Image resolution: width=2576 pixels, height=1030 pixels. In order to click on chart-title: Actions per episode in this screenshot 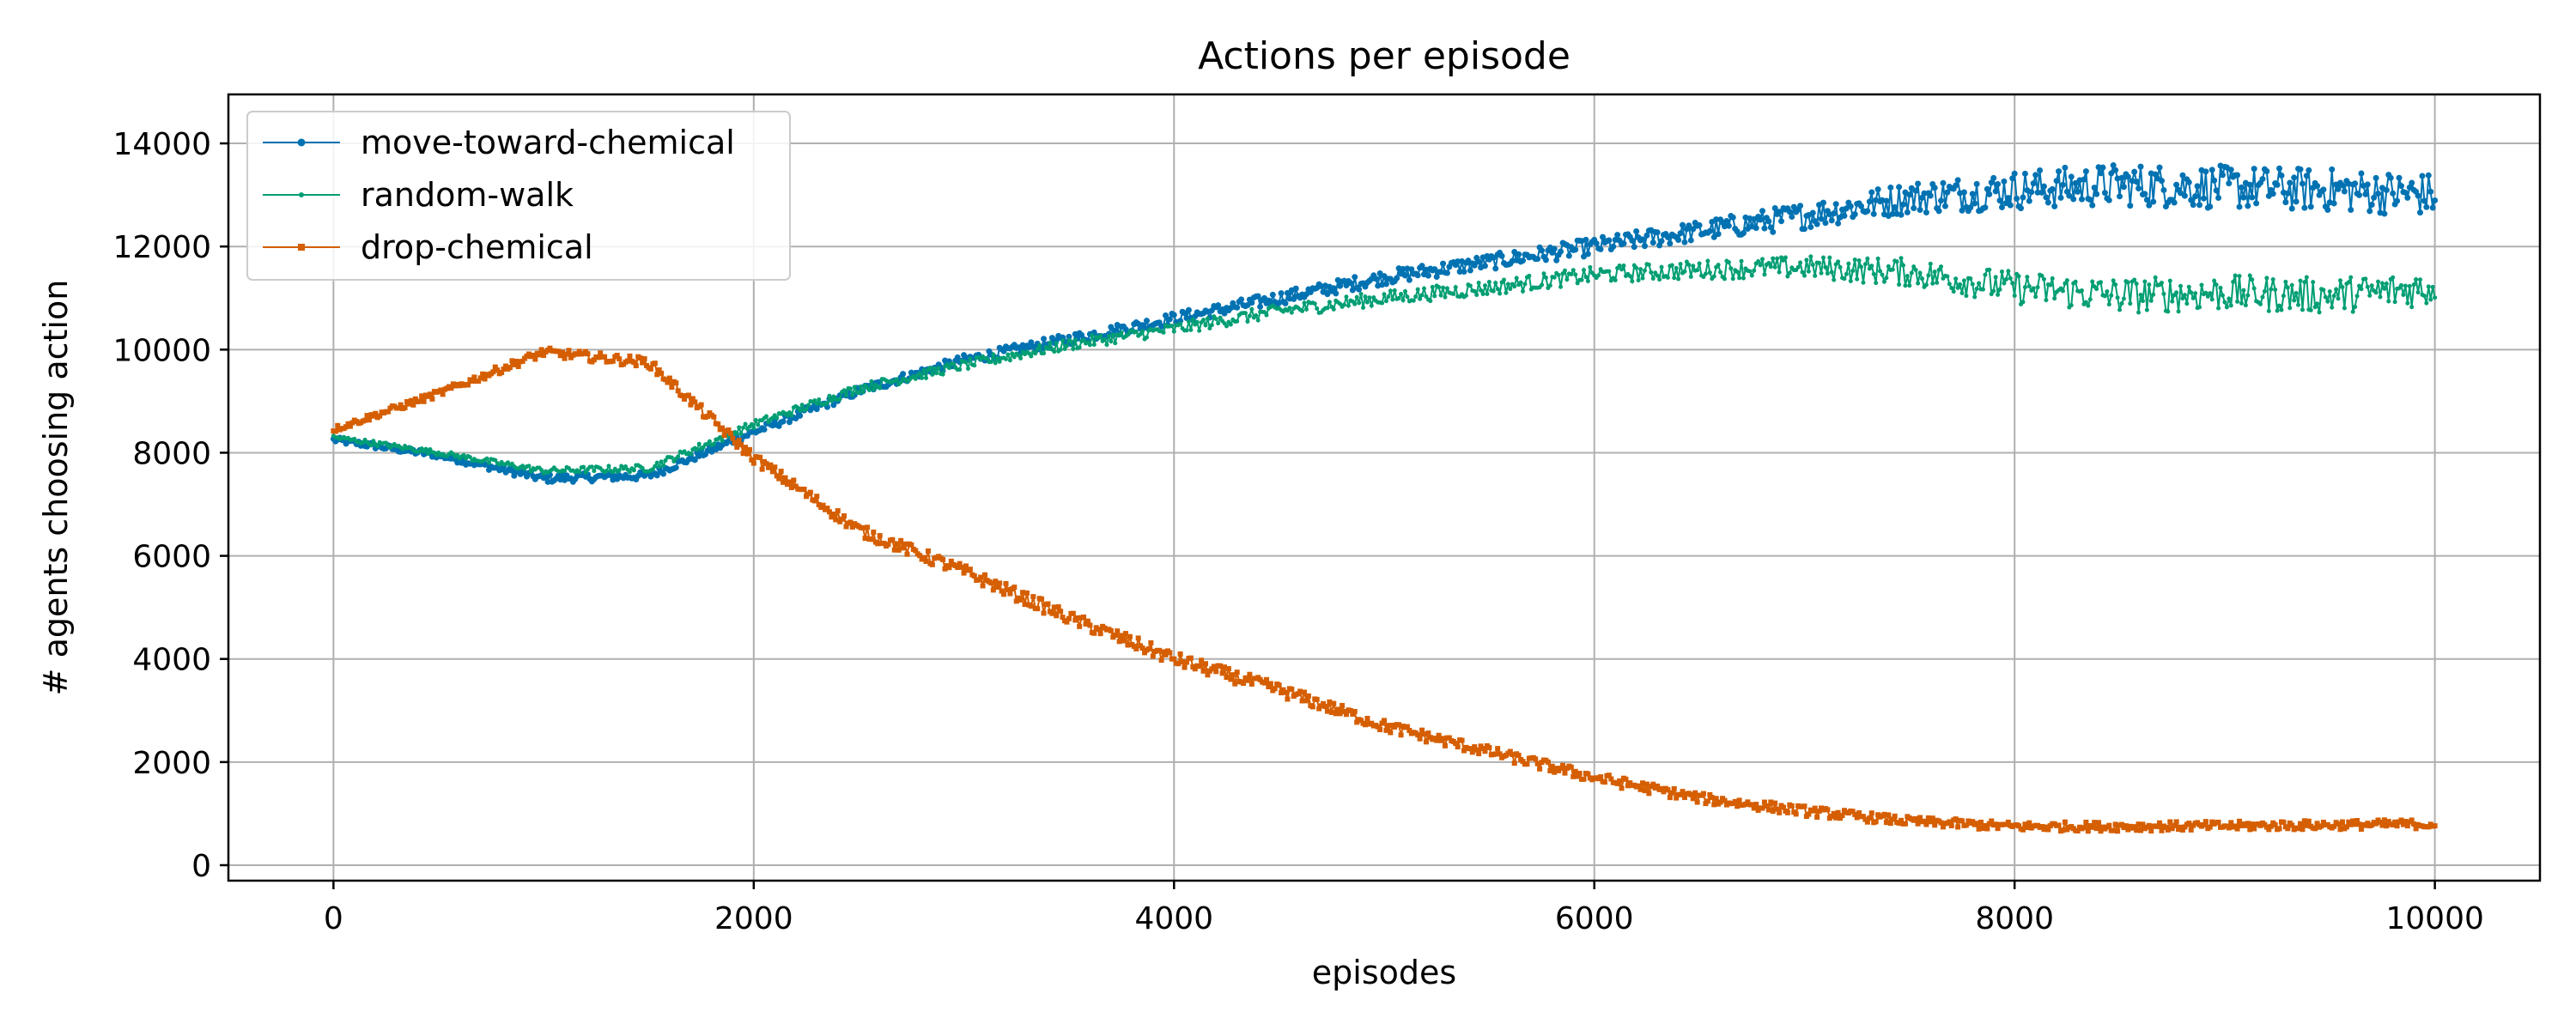, I will do `click(1385, 56)`.